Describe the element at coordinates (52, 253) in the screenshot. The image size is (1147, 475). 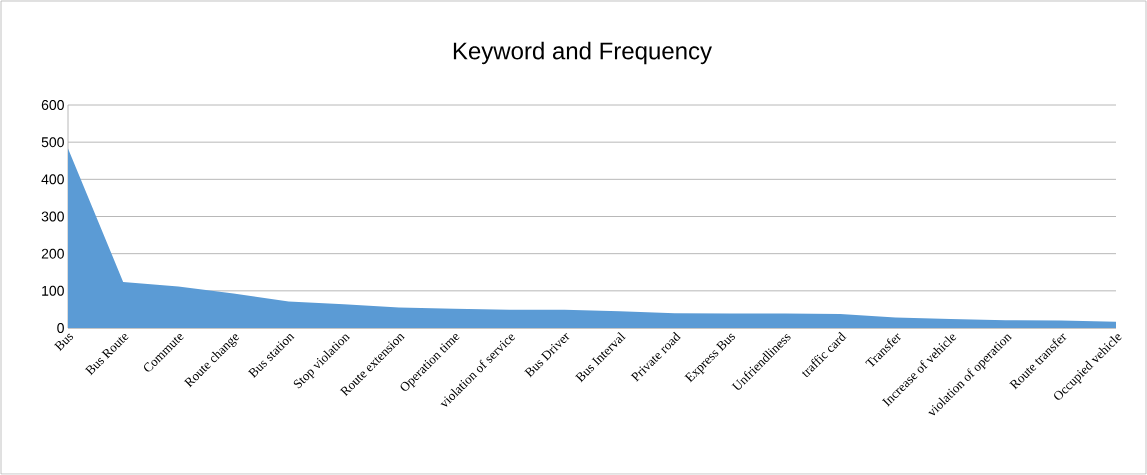
I see `y-tick-label: 200` at that location.